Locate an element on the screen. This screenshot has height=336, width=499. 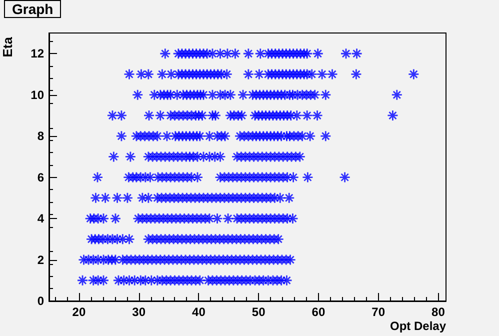
y-tick-label: 2 is located at coordinates (40, 259).